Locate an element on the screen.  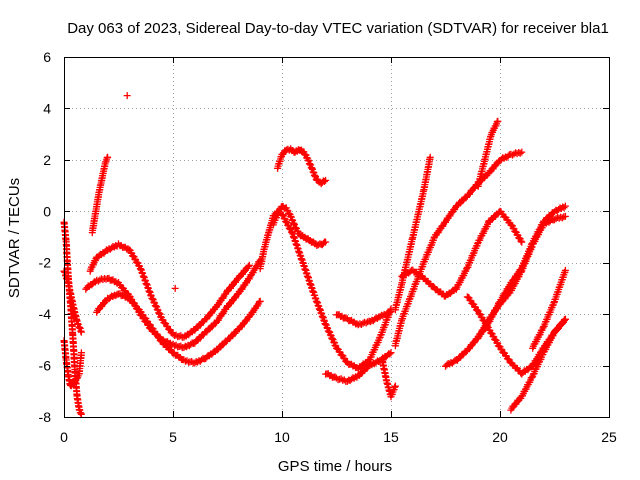
x-tick-label: 0 is located at coordinates (64, 437).